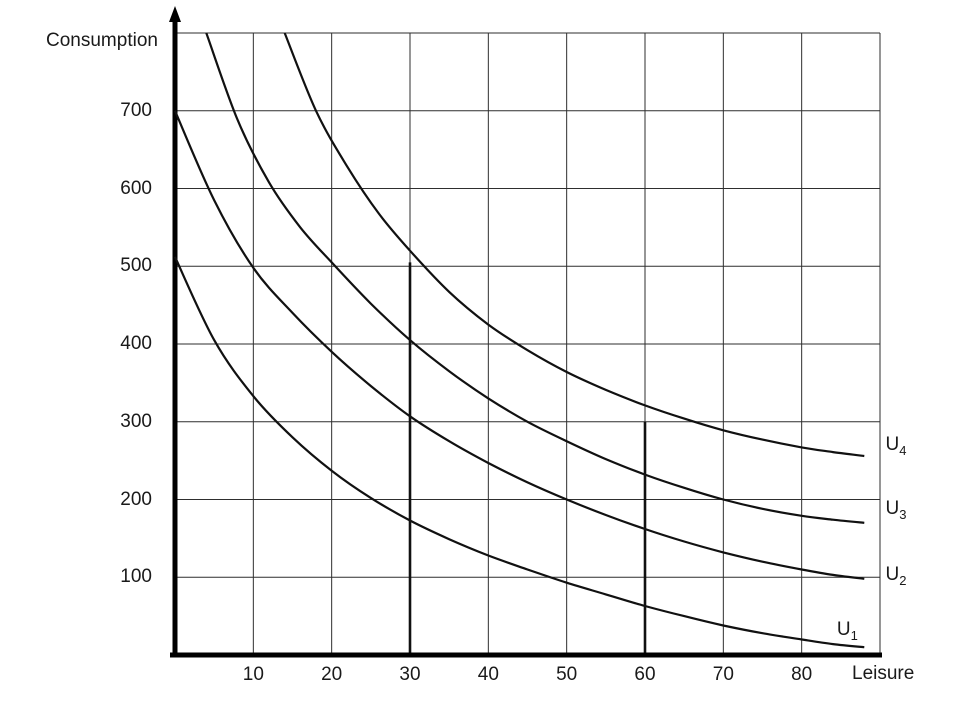  I want to click on curve-label-subscript: 3, so click(903, 514).